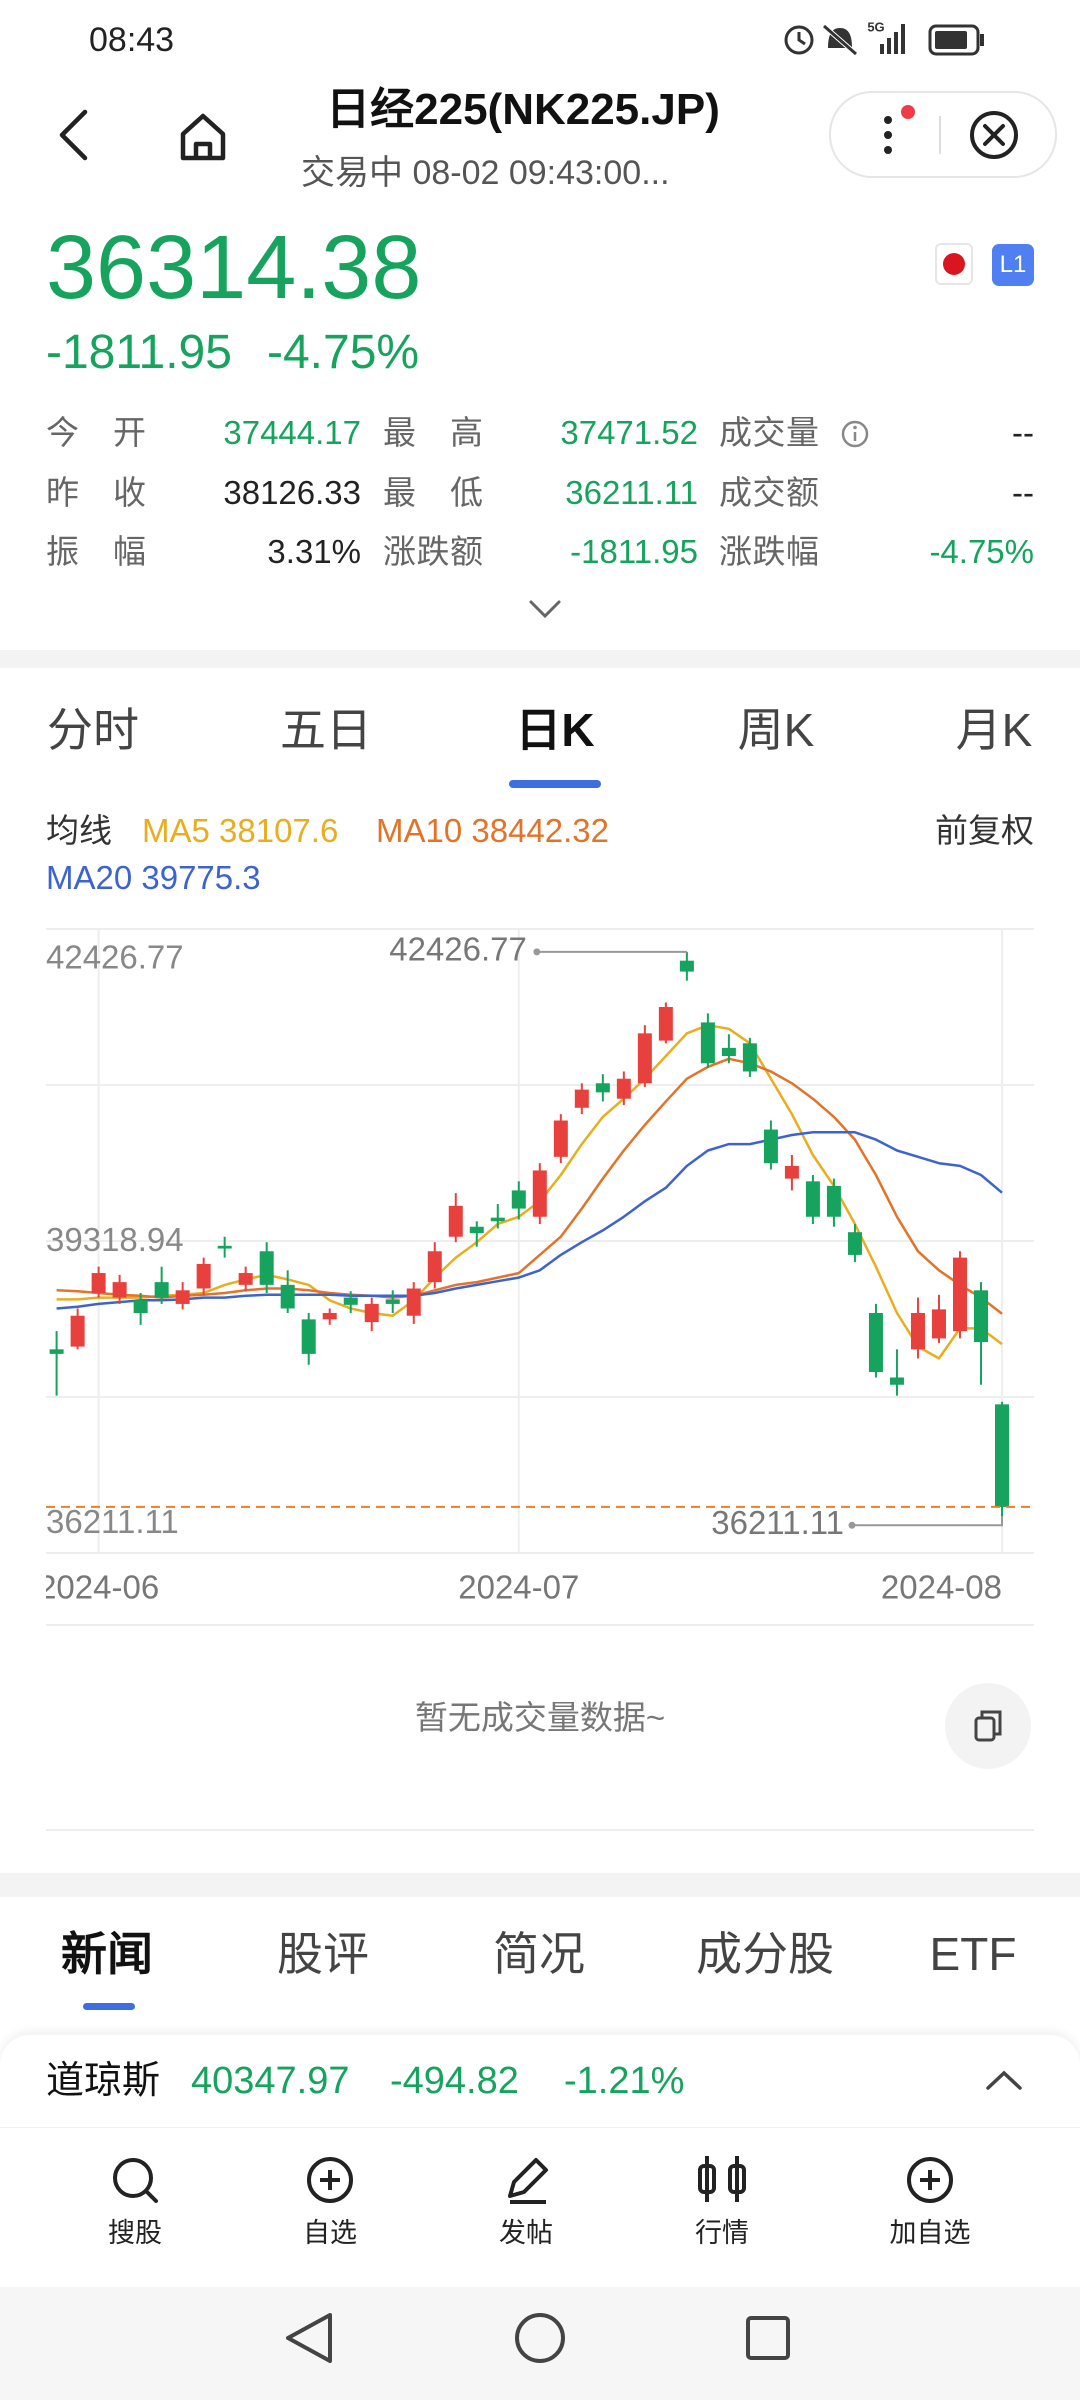 Image resolution: width=1080 pixels, height=2400 pixels. Describe the element at coordinates (629, 432) in the screenshot. I see `stat-value: 37471.52` at that location.